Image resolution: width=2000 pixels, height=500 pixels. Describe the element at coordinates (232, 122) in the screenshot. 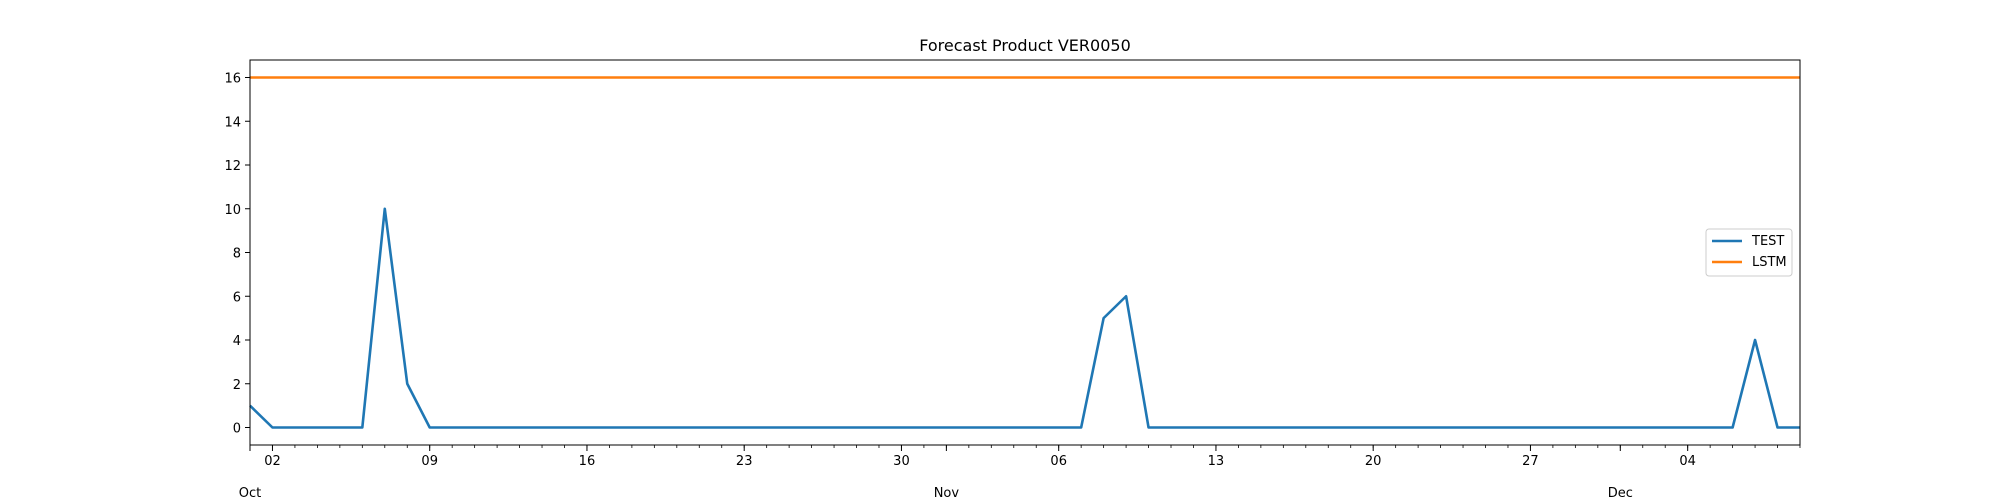

I see `y-tick-label: 14` at that location.